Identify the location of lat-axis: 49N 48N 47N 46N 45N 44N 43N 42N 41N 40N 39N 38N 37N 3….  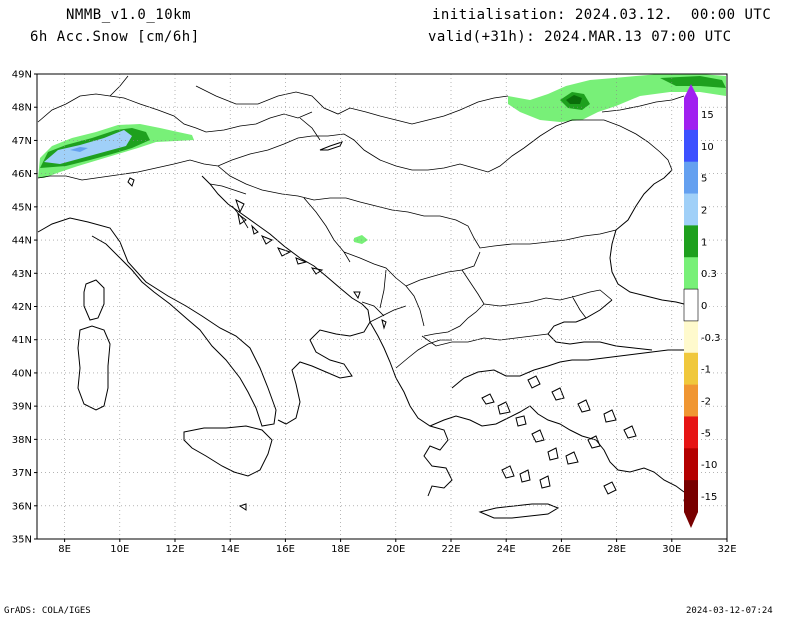
(22, 308).